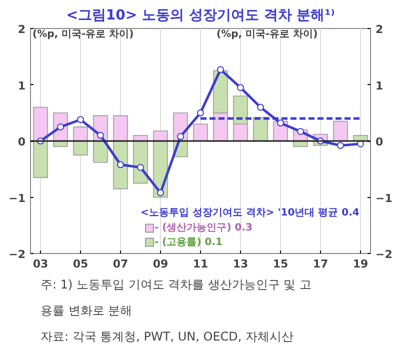 This screenshot has height=348, width=400. I want to click on text: 자료: 각국 통계청, PWT, UN, OECD, 자체시산, so click(167, 337).